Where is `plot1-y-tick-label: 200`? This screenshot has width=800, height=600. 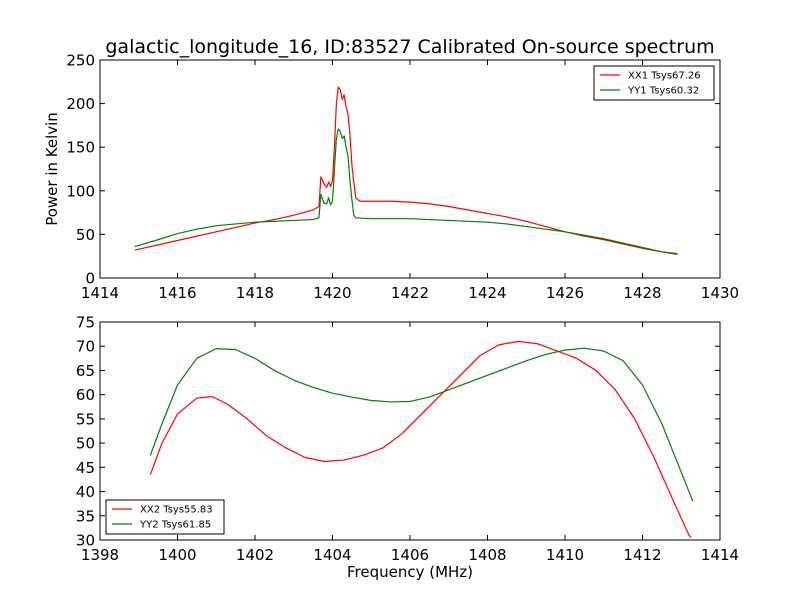
plot1-y-tick-label: 200 is located at coordinates (80, 104).